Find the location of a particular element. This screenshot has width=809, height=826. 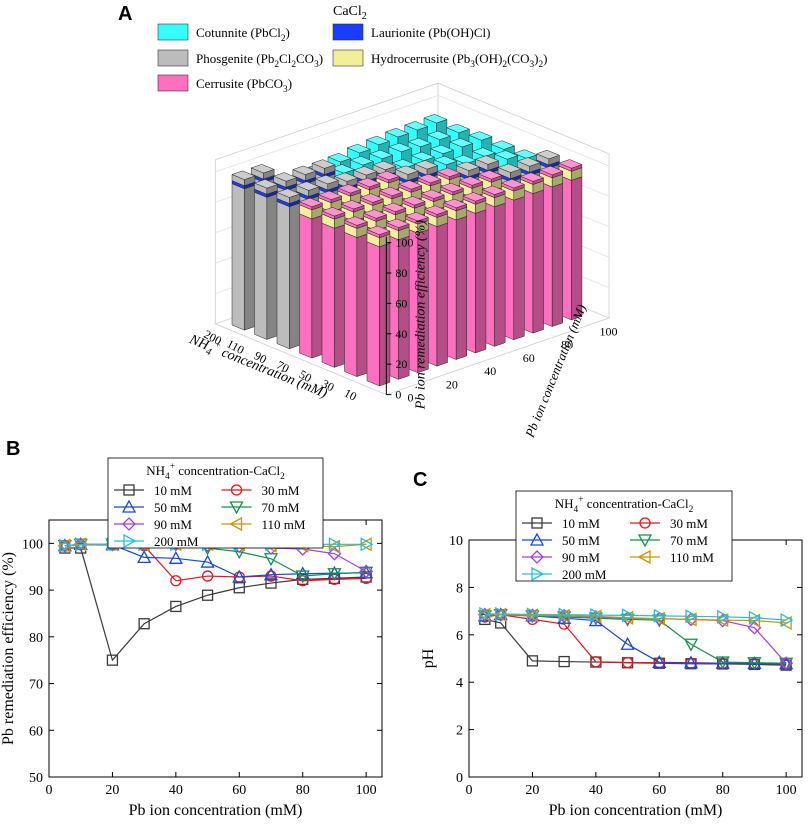

x-tick-label: 80 is located at coordinates (723, 790).